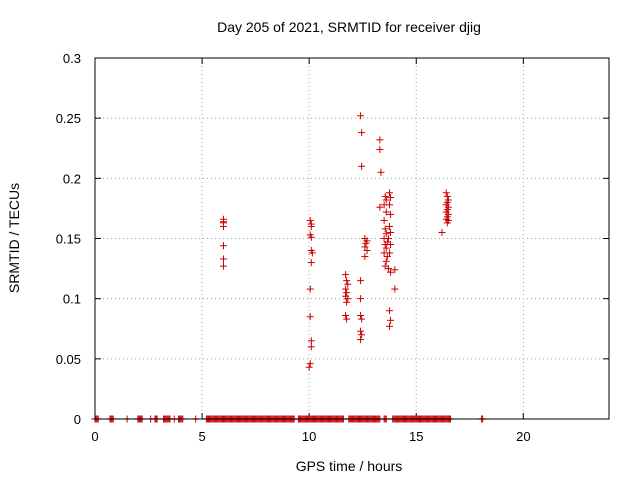 This screenshot has height=480, width=640. Describe the element at coordinates (68, 239) in the screenshot. I see `y-tick-label: 0.15` at that location.